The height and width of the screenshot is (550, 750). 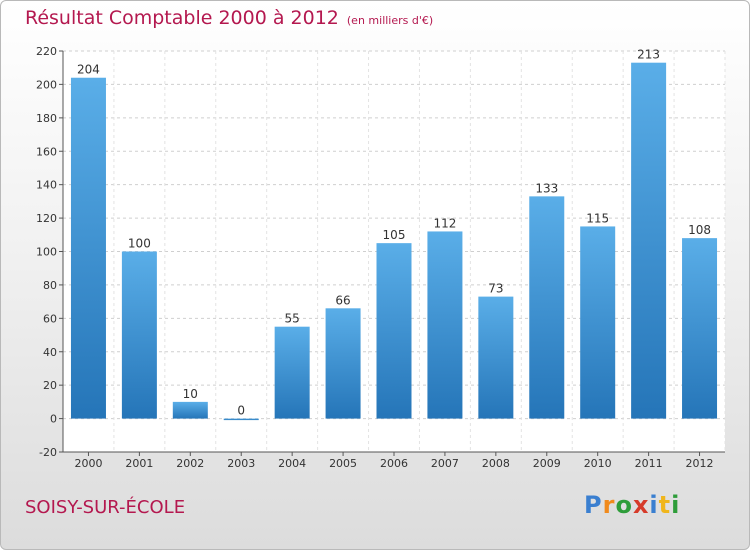 What do you see at coordinates (641, 505) in the screenshot?
I see `logo-letter: x` at bounding box center [641, 505].